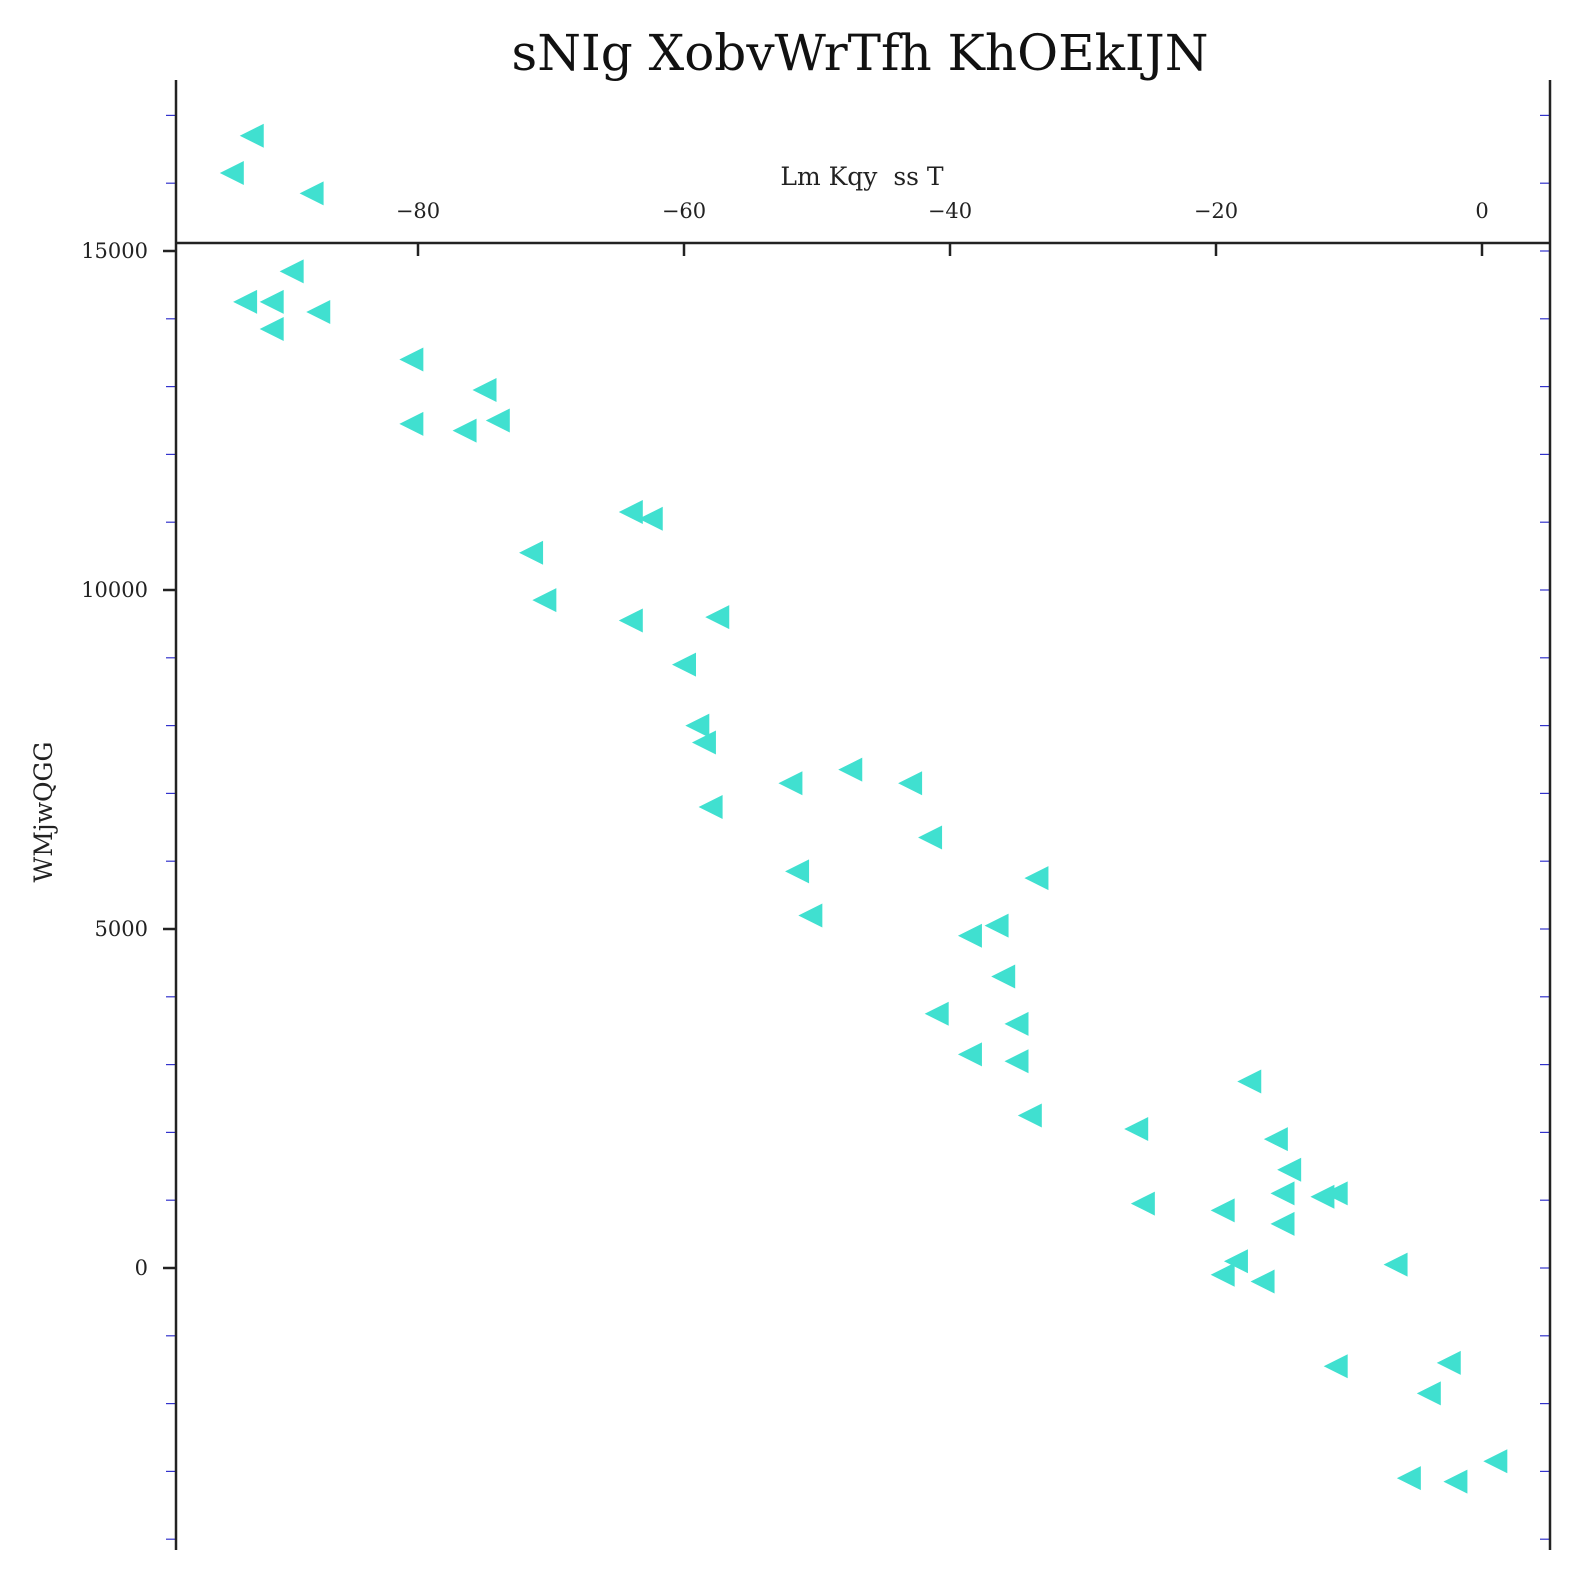 This screenshot has height=1575, width=1575. I want to click on y-tick-label: 5000, so click(121, 929).